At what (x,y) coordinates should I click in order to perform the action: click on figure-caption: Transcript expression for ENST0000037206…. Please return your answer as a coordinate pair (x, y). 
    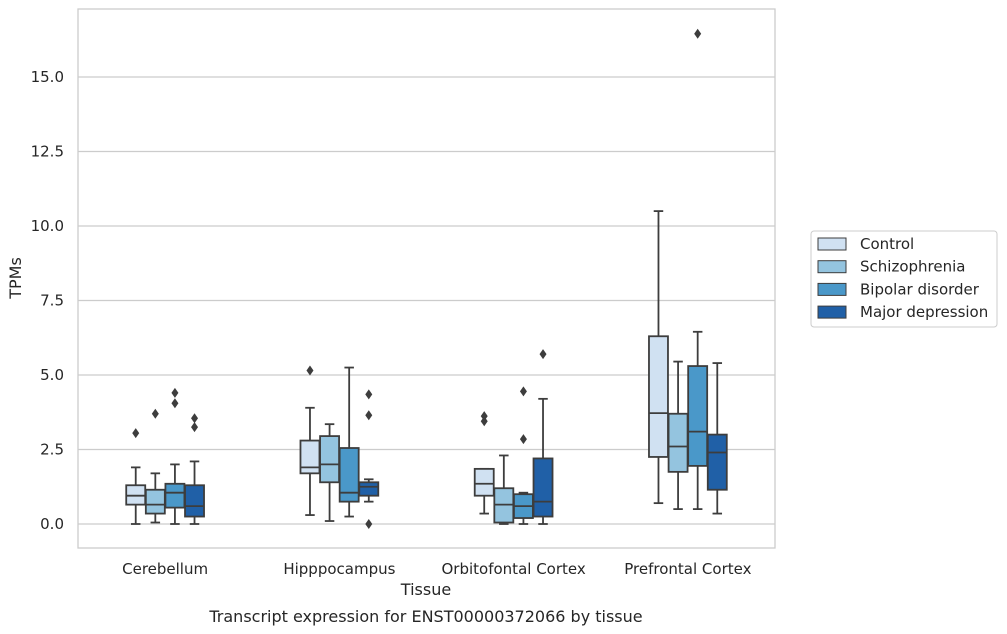
    Looking at the image, I should click on (425, 616).